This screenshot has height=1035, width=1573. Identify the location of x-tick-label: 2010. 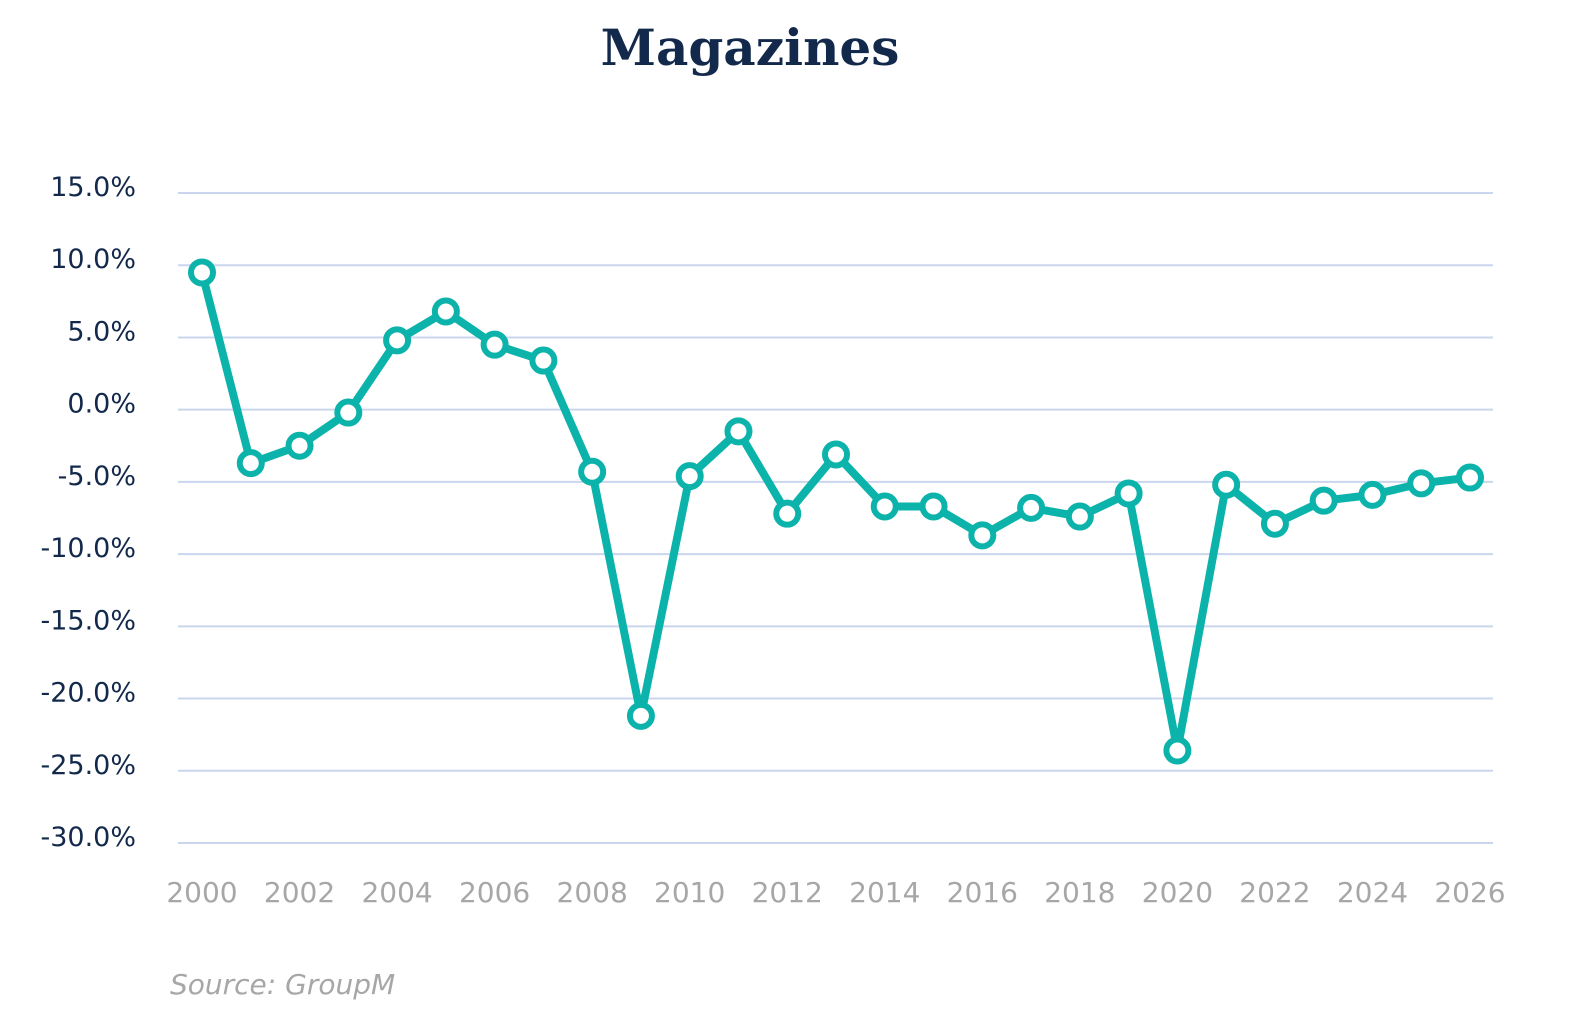
(689, 892).